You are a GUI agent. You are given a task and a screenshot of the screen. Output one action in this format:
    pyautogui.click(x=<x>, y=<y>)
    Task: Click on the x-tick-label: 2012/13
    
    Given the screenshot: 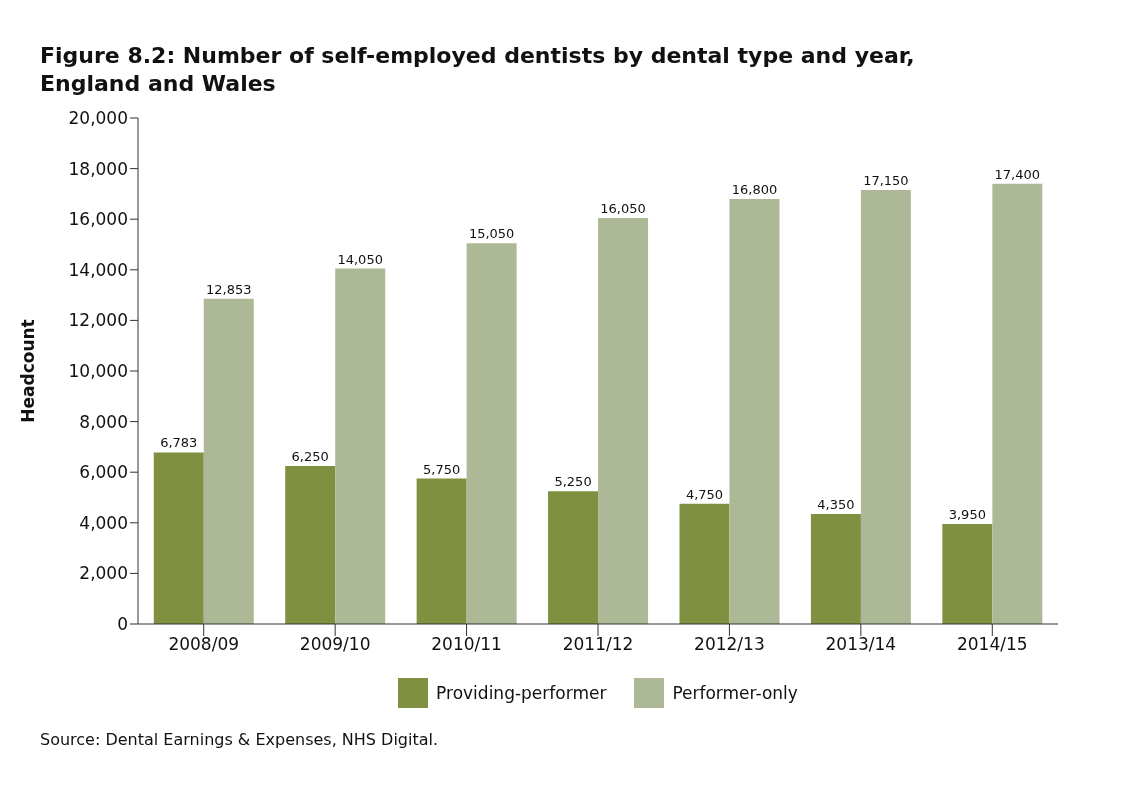 What is the action you would take?
    pyautogui.click(x=729, y=644)
    